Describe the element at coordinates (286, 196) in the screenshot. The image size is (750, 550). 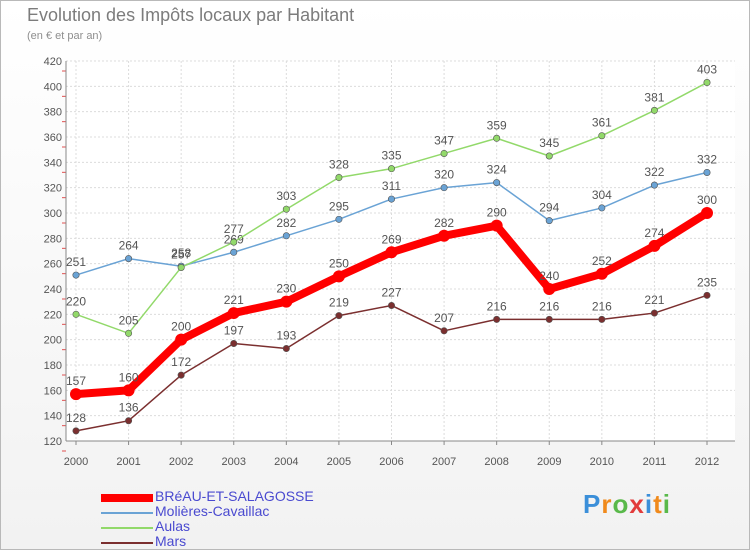
I see `data-label: 303` at that location.